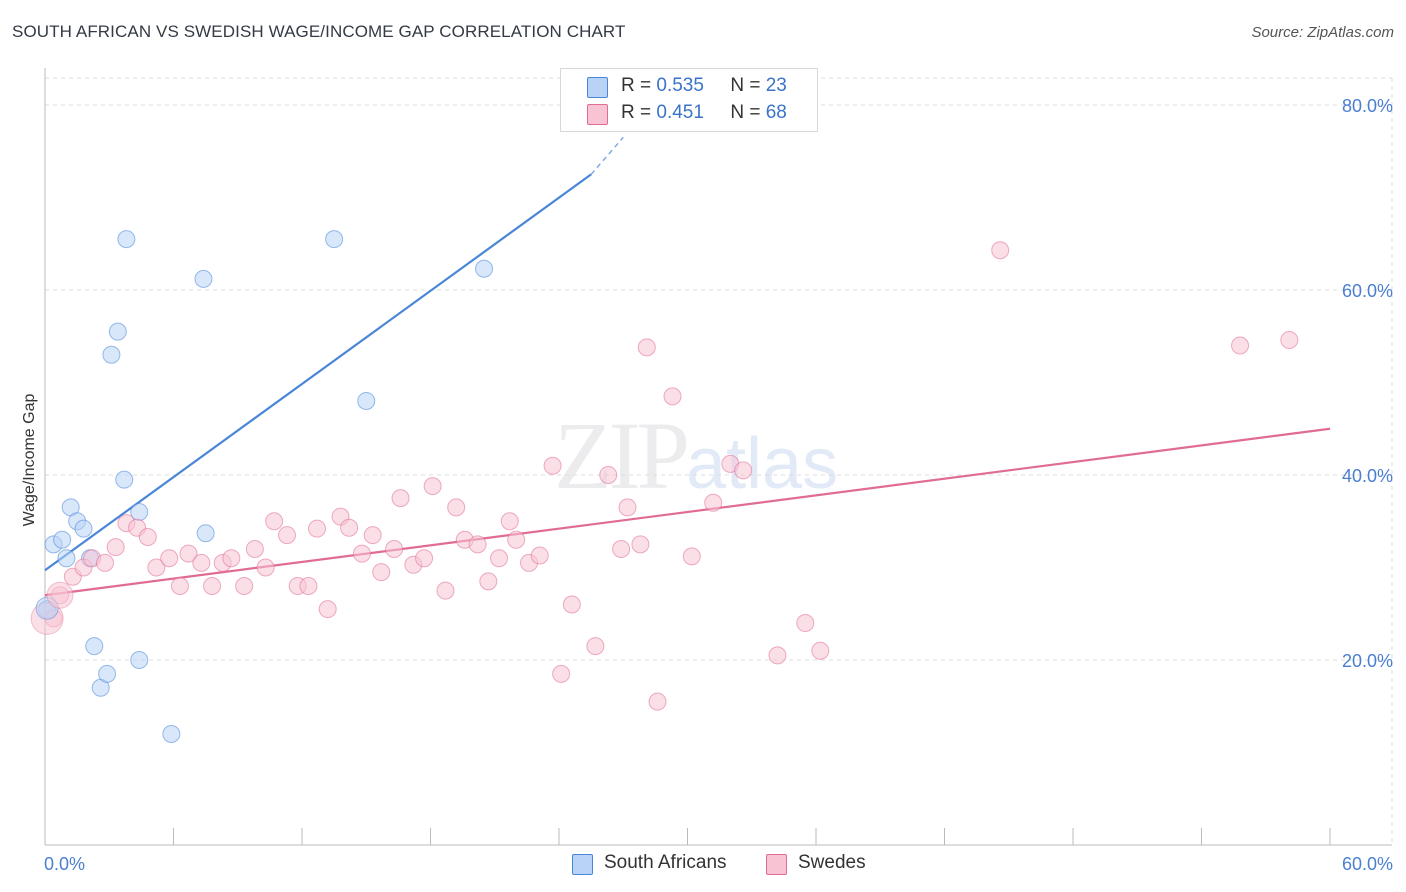 The height and width of the screenshot is (892, 1406). Describe the element at coordinates (1322, 32) in the screenshot. I see `source-credit: Source: ZipAtlas.com` at that location.